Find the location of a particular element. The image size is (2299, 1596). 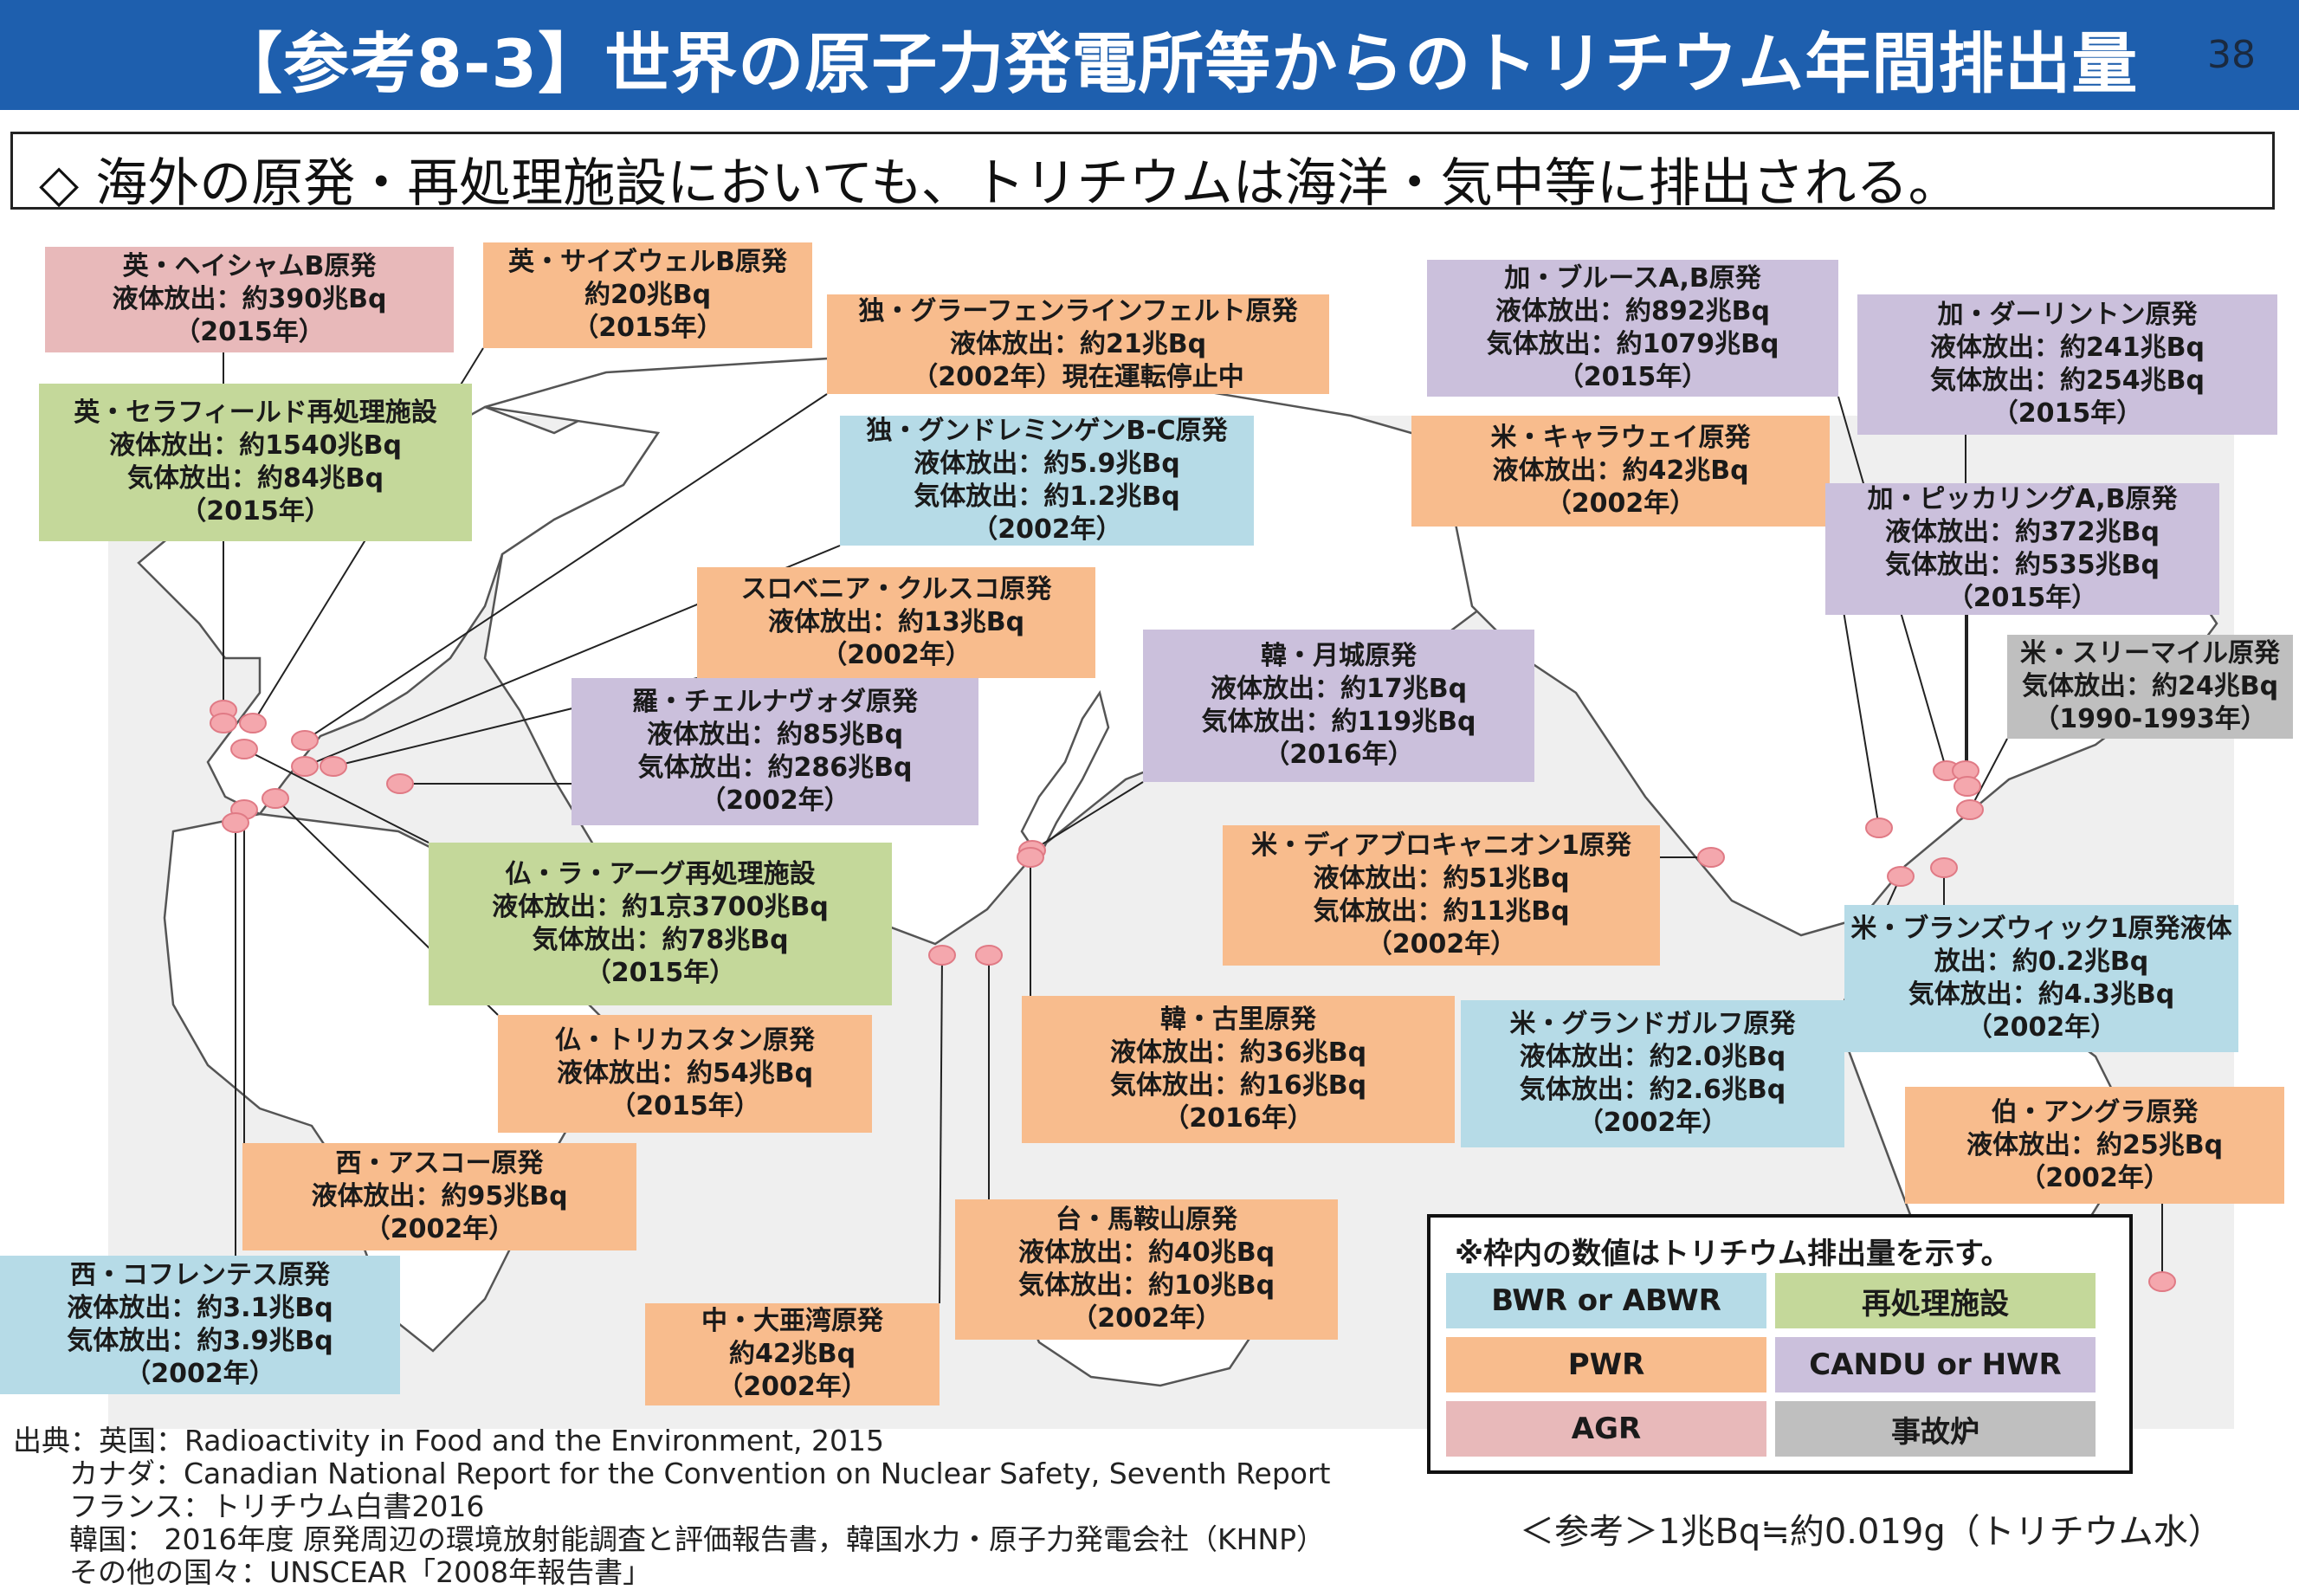

plant-name: 加・ダーリントン原発 is located at coordinates (2067, 315).